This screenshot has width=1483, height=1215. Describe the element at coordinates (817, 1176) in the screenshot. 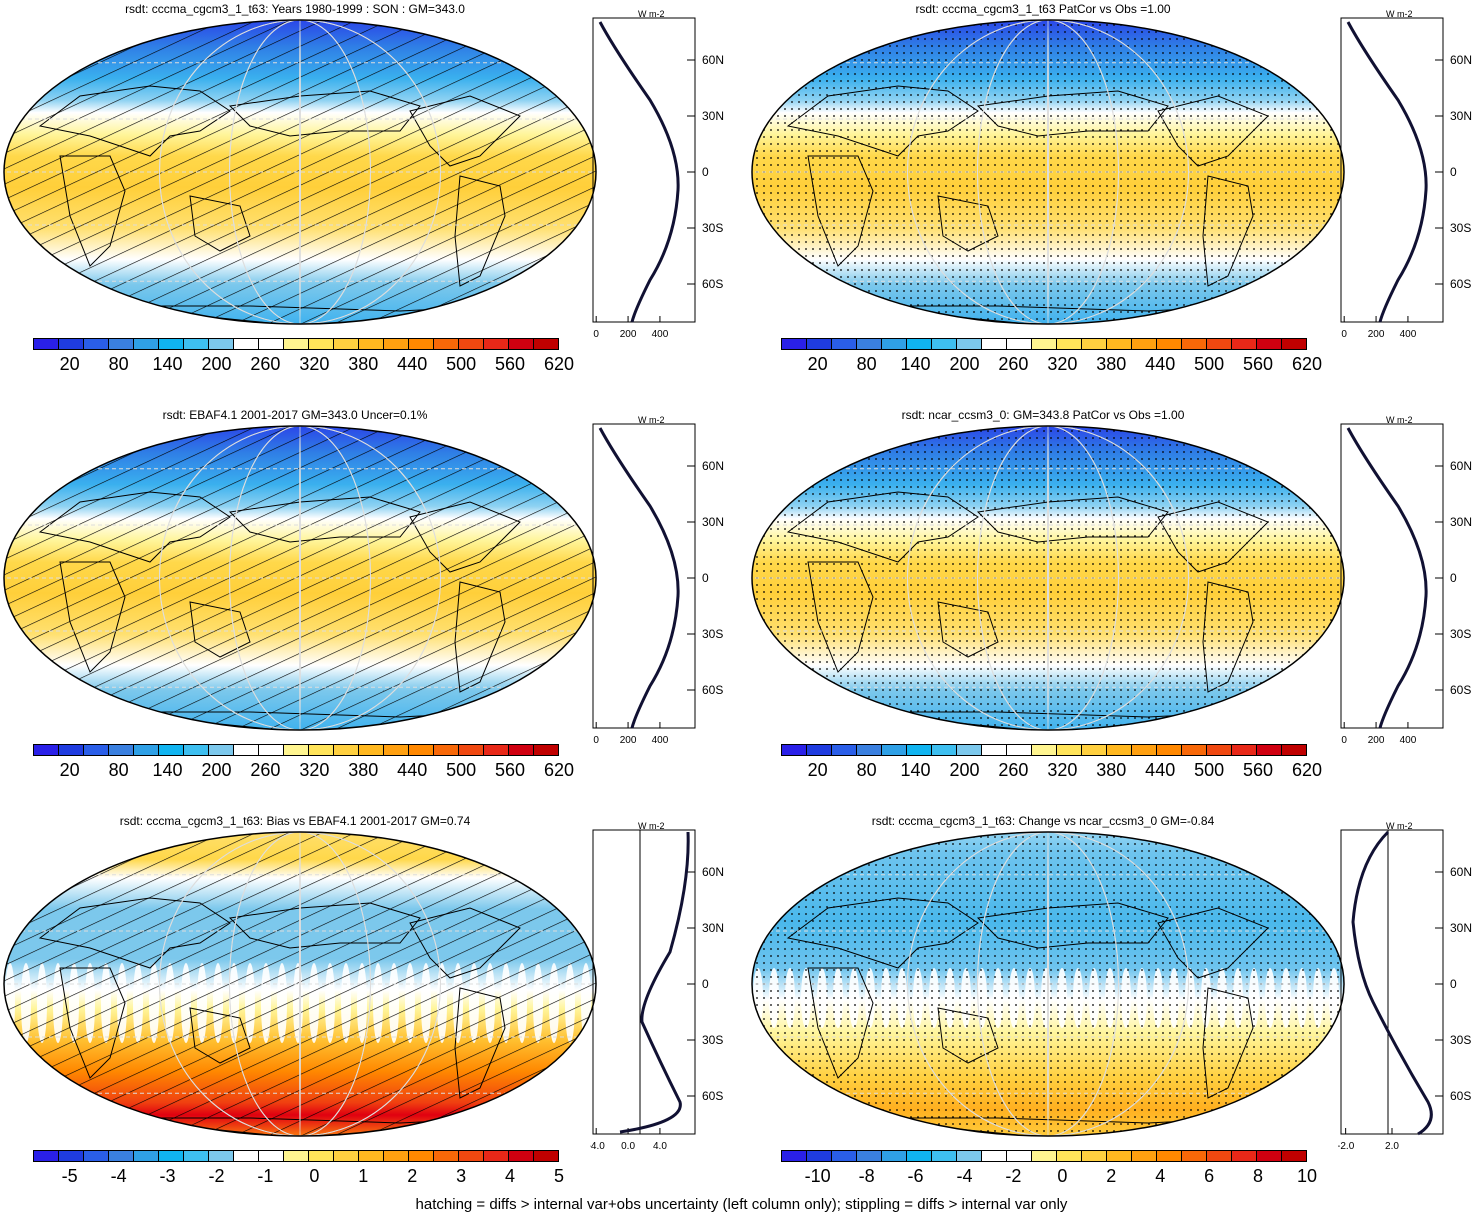

I see `colorbar-tick-label: -10` at that location.